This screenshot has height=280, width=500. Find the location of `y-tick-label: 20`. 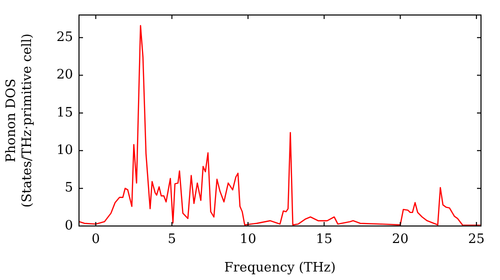

y-tick-label: 20 is located at coordinates (64, 75).